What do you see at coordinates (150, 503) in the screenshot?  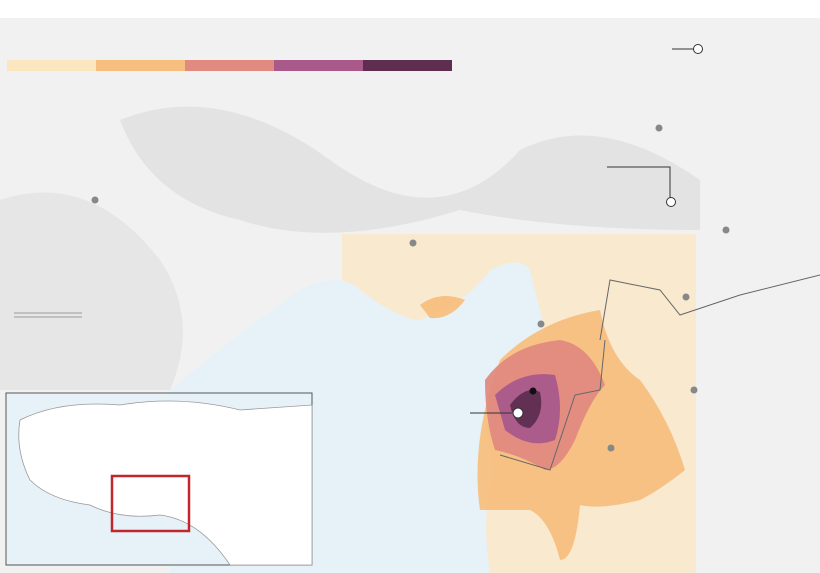 I see `inset-highlight` at bounding box center [150, 503].